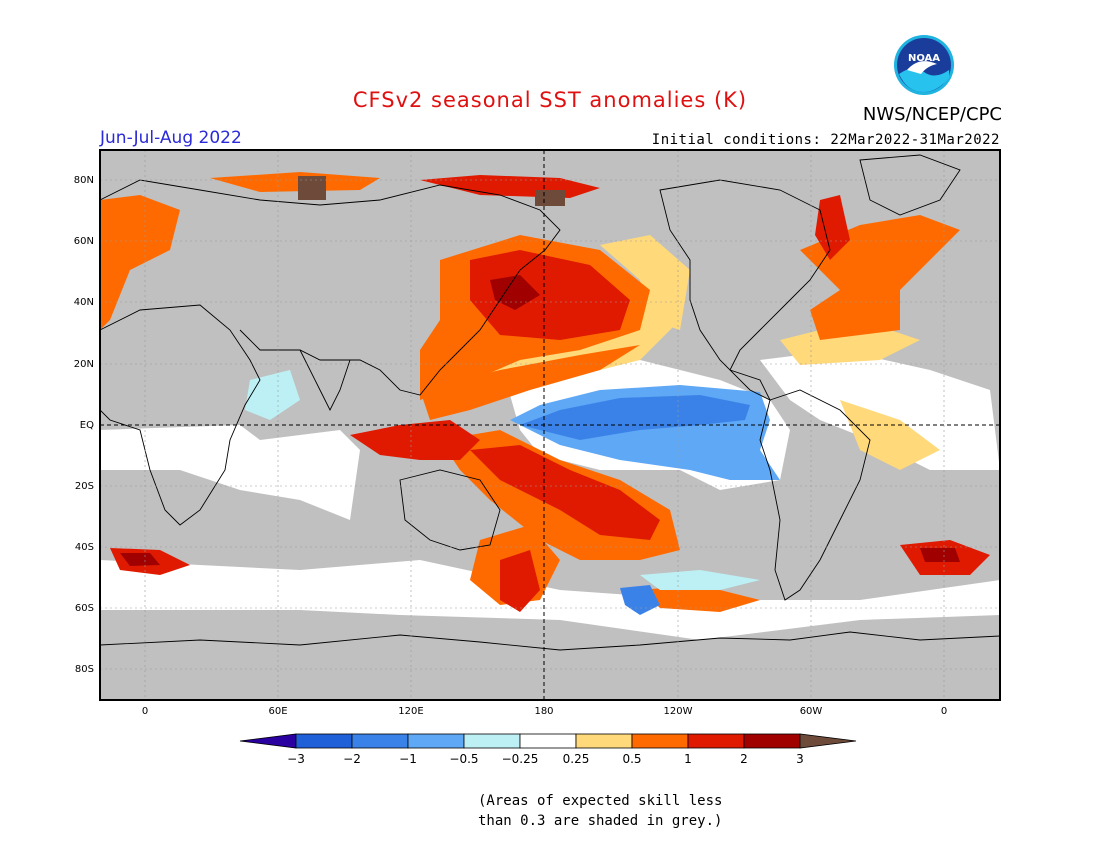 This screenshot has height=850, width=1100. I want to click on lon-label: 60E, so click(277, 711).